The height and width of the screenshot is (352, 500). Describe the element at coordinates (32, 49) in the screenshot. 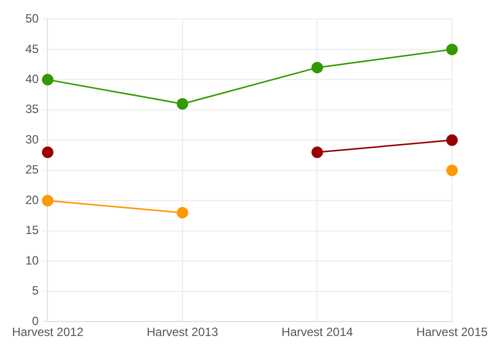

I see `y-tick-label: 45` at that location.